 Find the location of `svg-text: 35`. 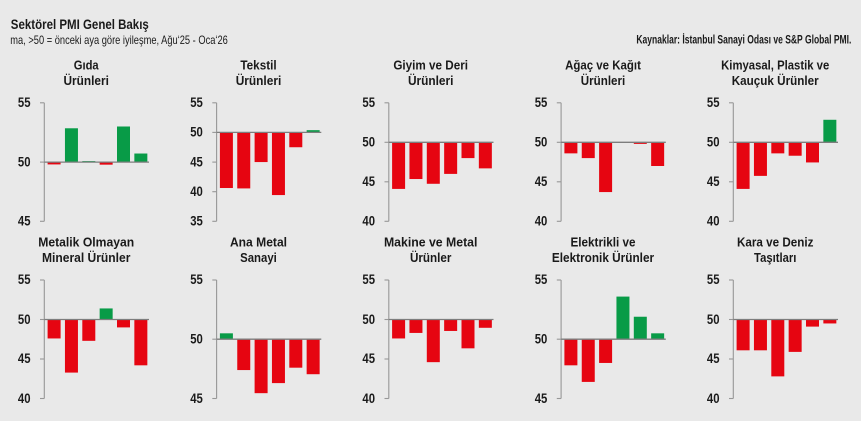

svg-text: 35 is located at coordinates (196, 221).